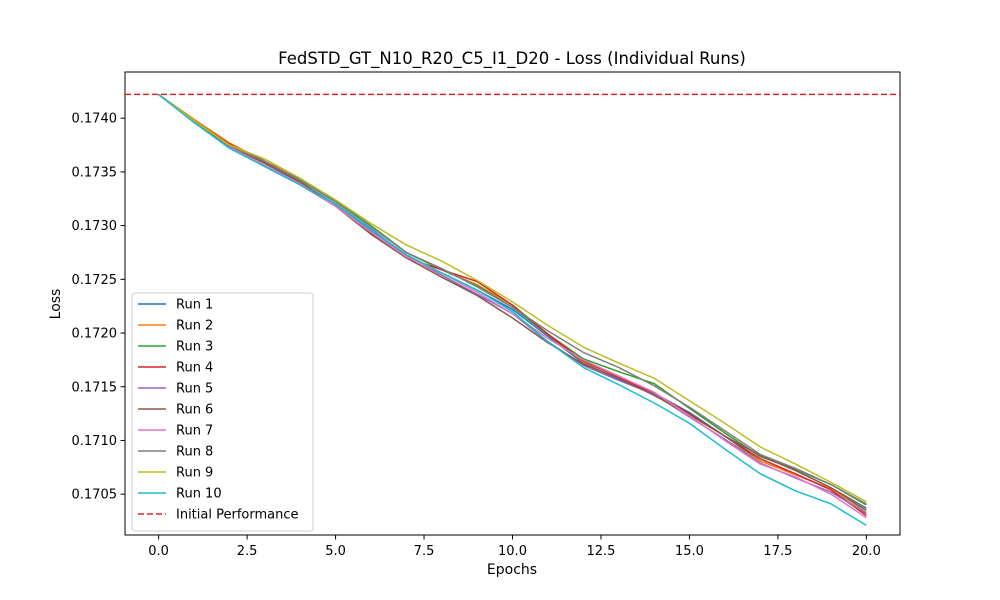 The width and height of the screenshot is (1000, 600). I want to click on legend-label-run-5: Run 5, so click(194, 389).